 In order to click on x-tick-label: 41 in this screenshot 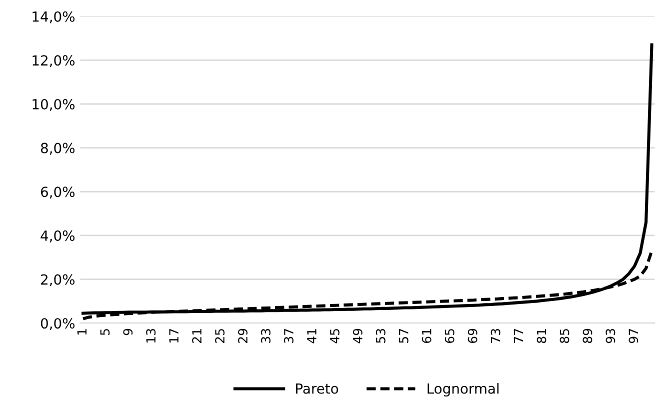, I will do `click(311, 336)`.